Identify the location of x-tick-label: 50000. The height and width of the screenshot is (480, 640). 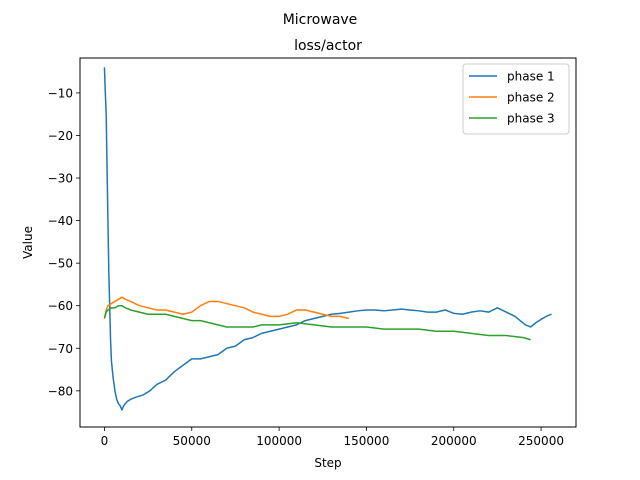
(192, 441).